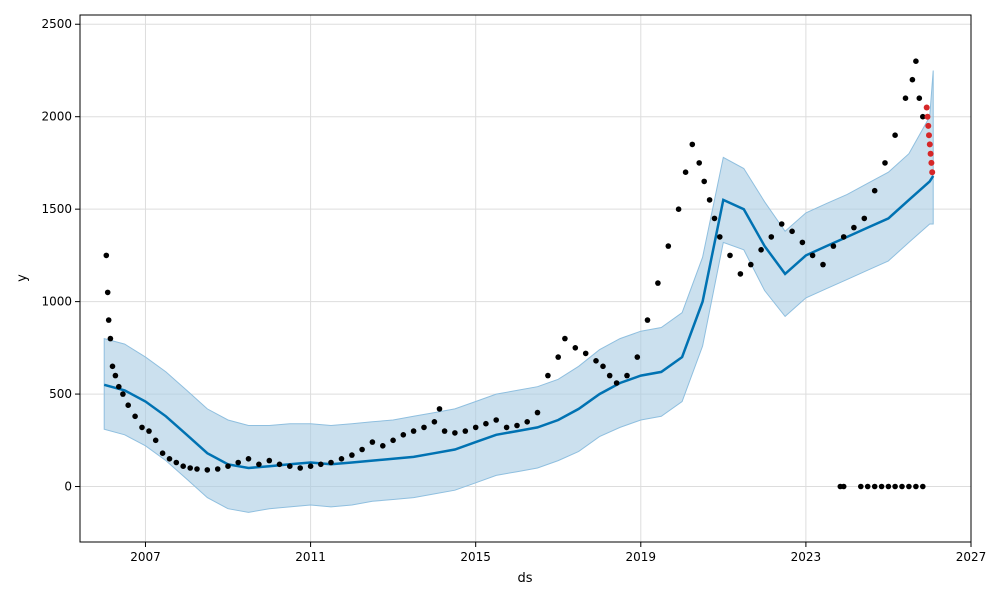  Describe the element at coordinates (60, 394) in the screenshot. I see `y-tick-label: 500` at that location.